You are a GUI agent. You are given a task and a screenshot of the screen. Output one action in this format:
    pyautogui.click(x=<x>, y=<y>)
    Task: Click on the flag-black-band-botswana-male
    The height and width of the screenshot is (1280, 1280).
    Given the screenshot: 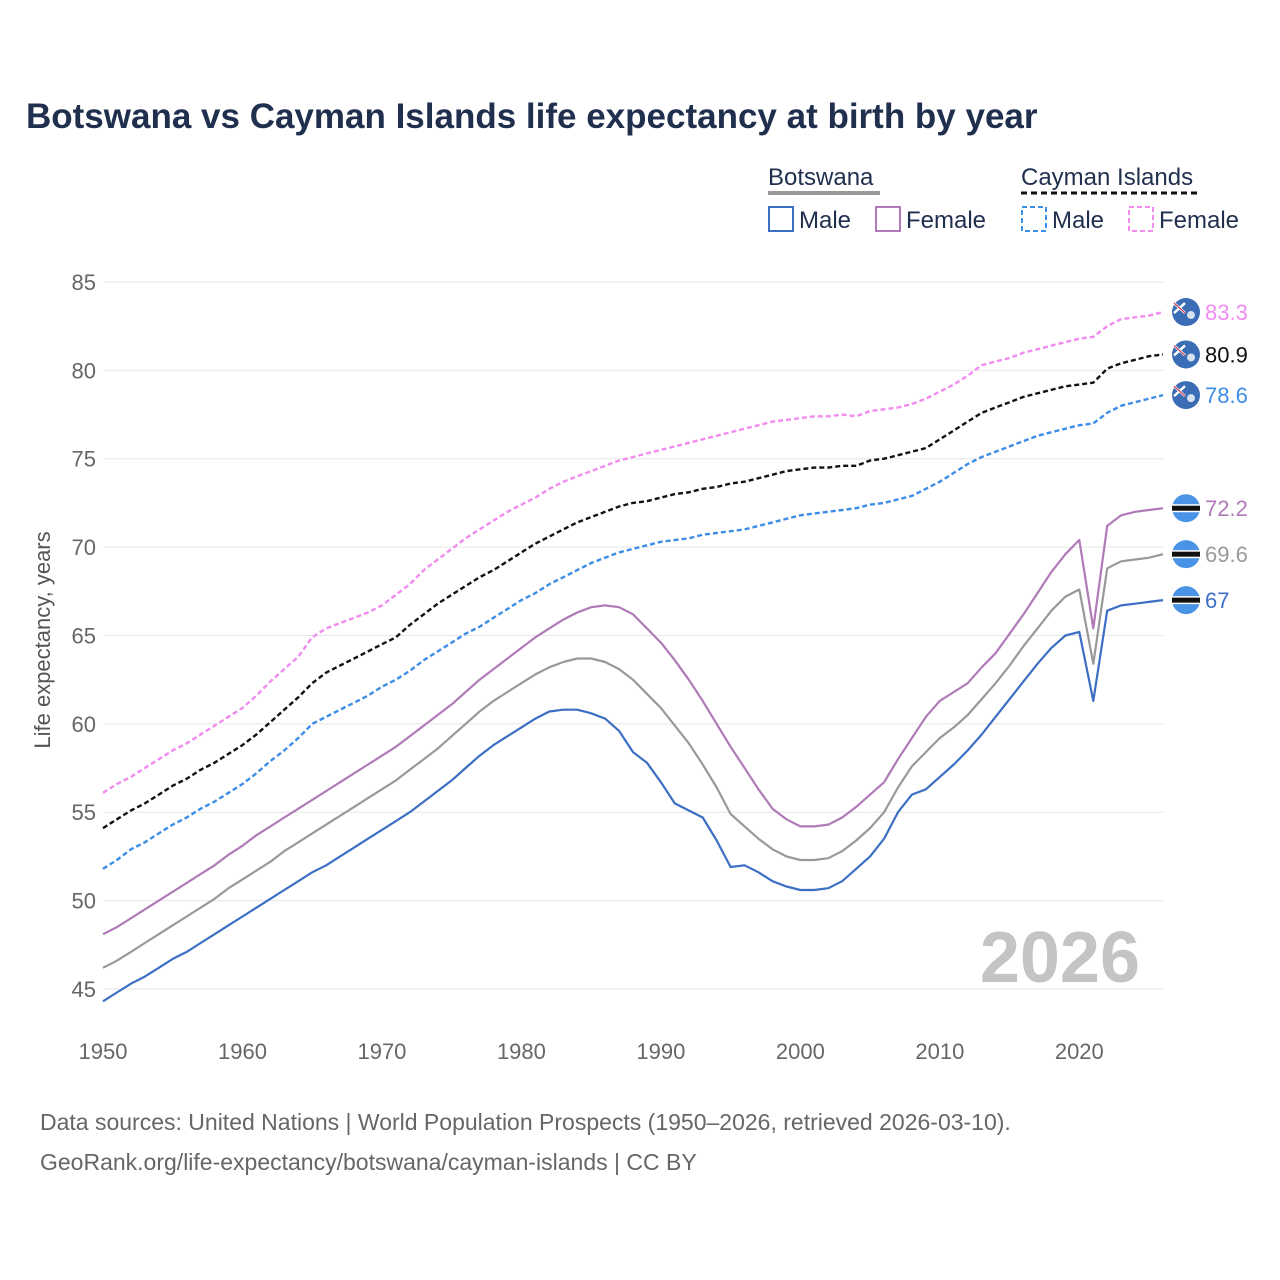 What is the action you would take?
    pyautogui.click(x=1186, y=600)
    